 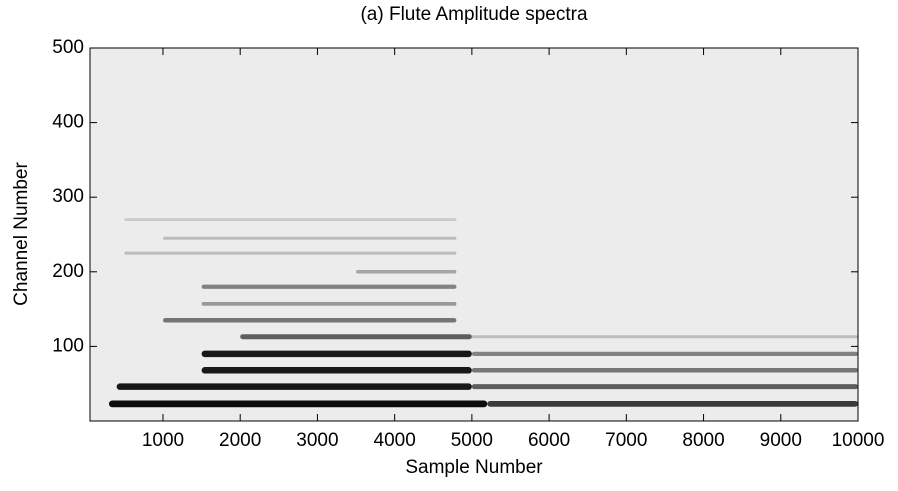 I want to click on x-tick-label: 8000, so click(x=703, y=440).